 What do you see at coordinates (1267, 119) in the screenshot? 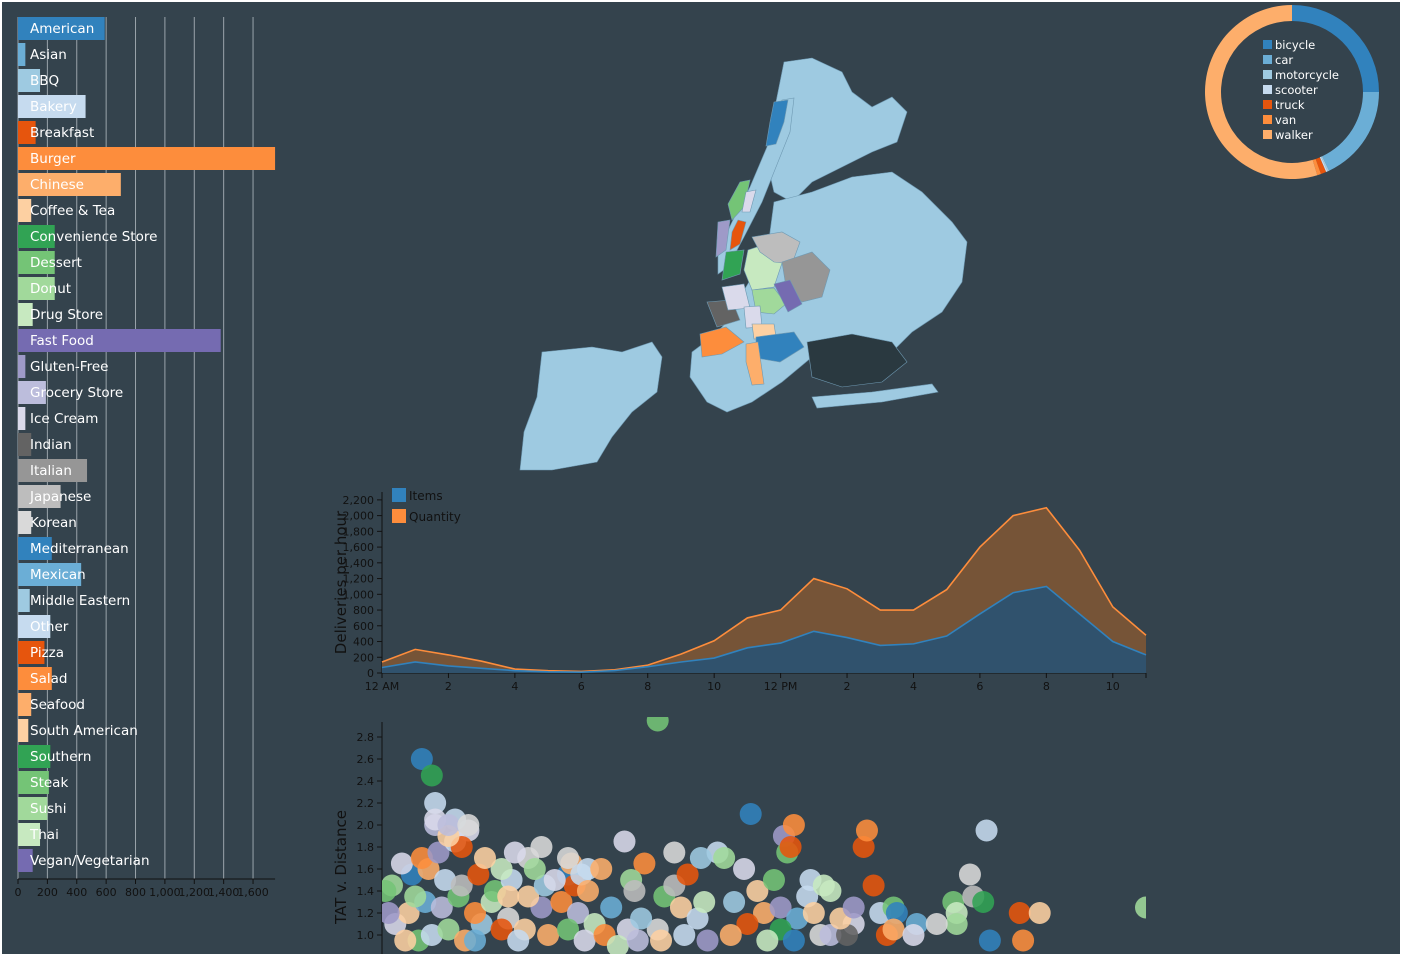
I see `legend-swatch-van` at bounding box center [1267, 119].